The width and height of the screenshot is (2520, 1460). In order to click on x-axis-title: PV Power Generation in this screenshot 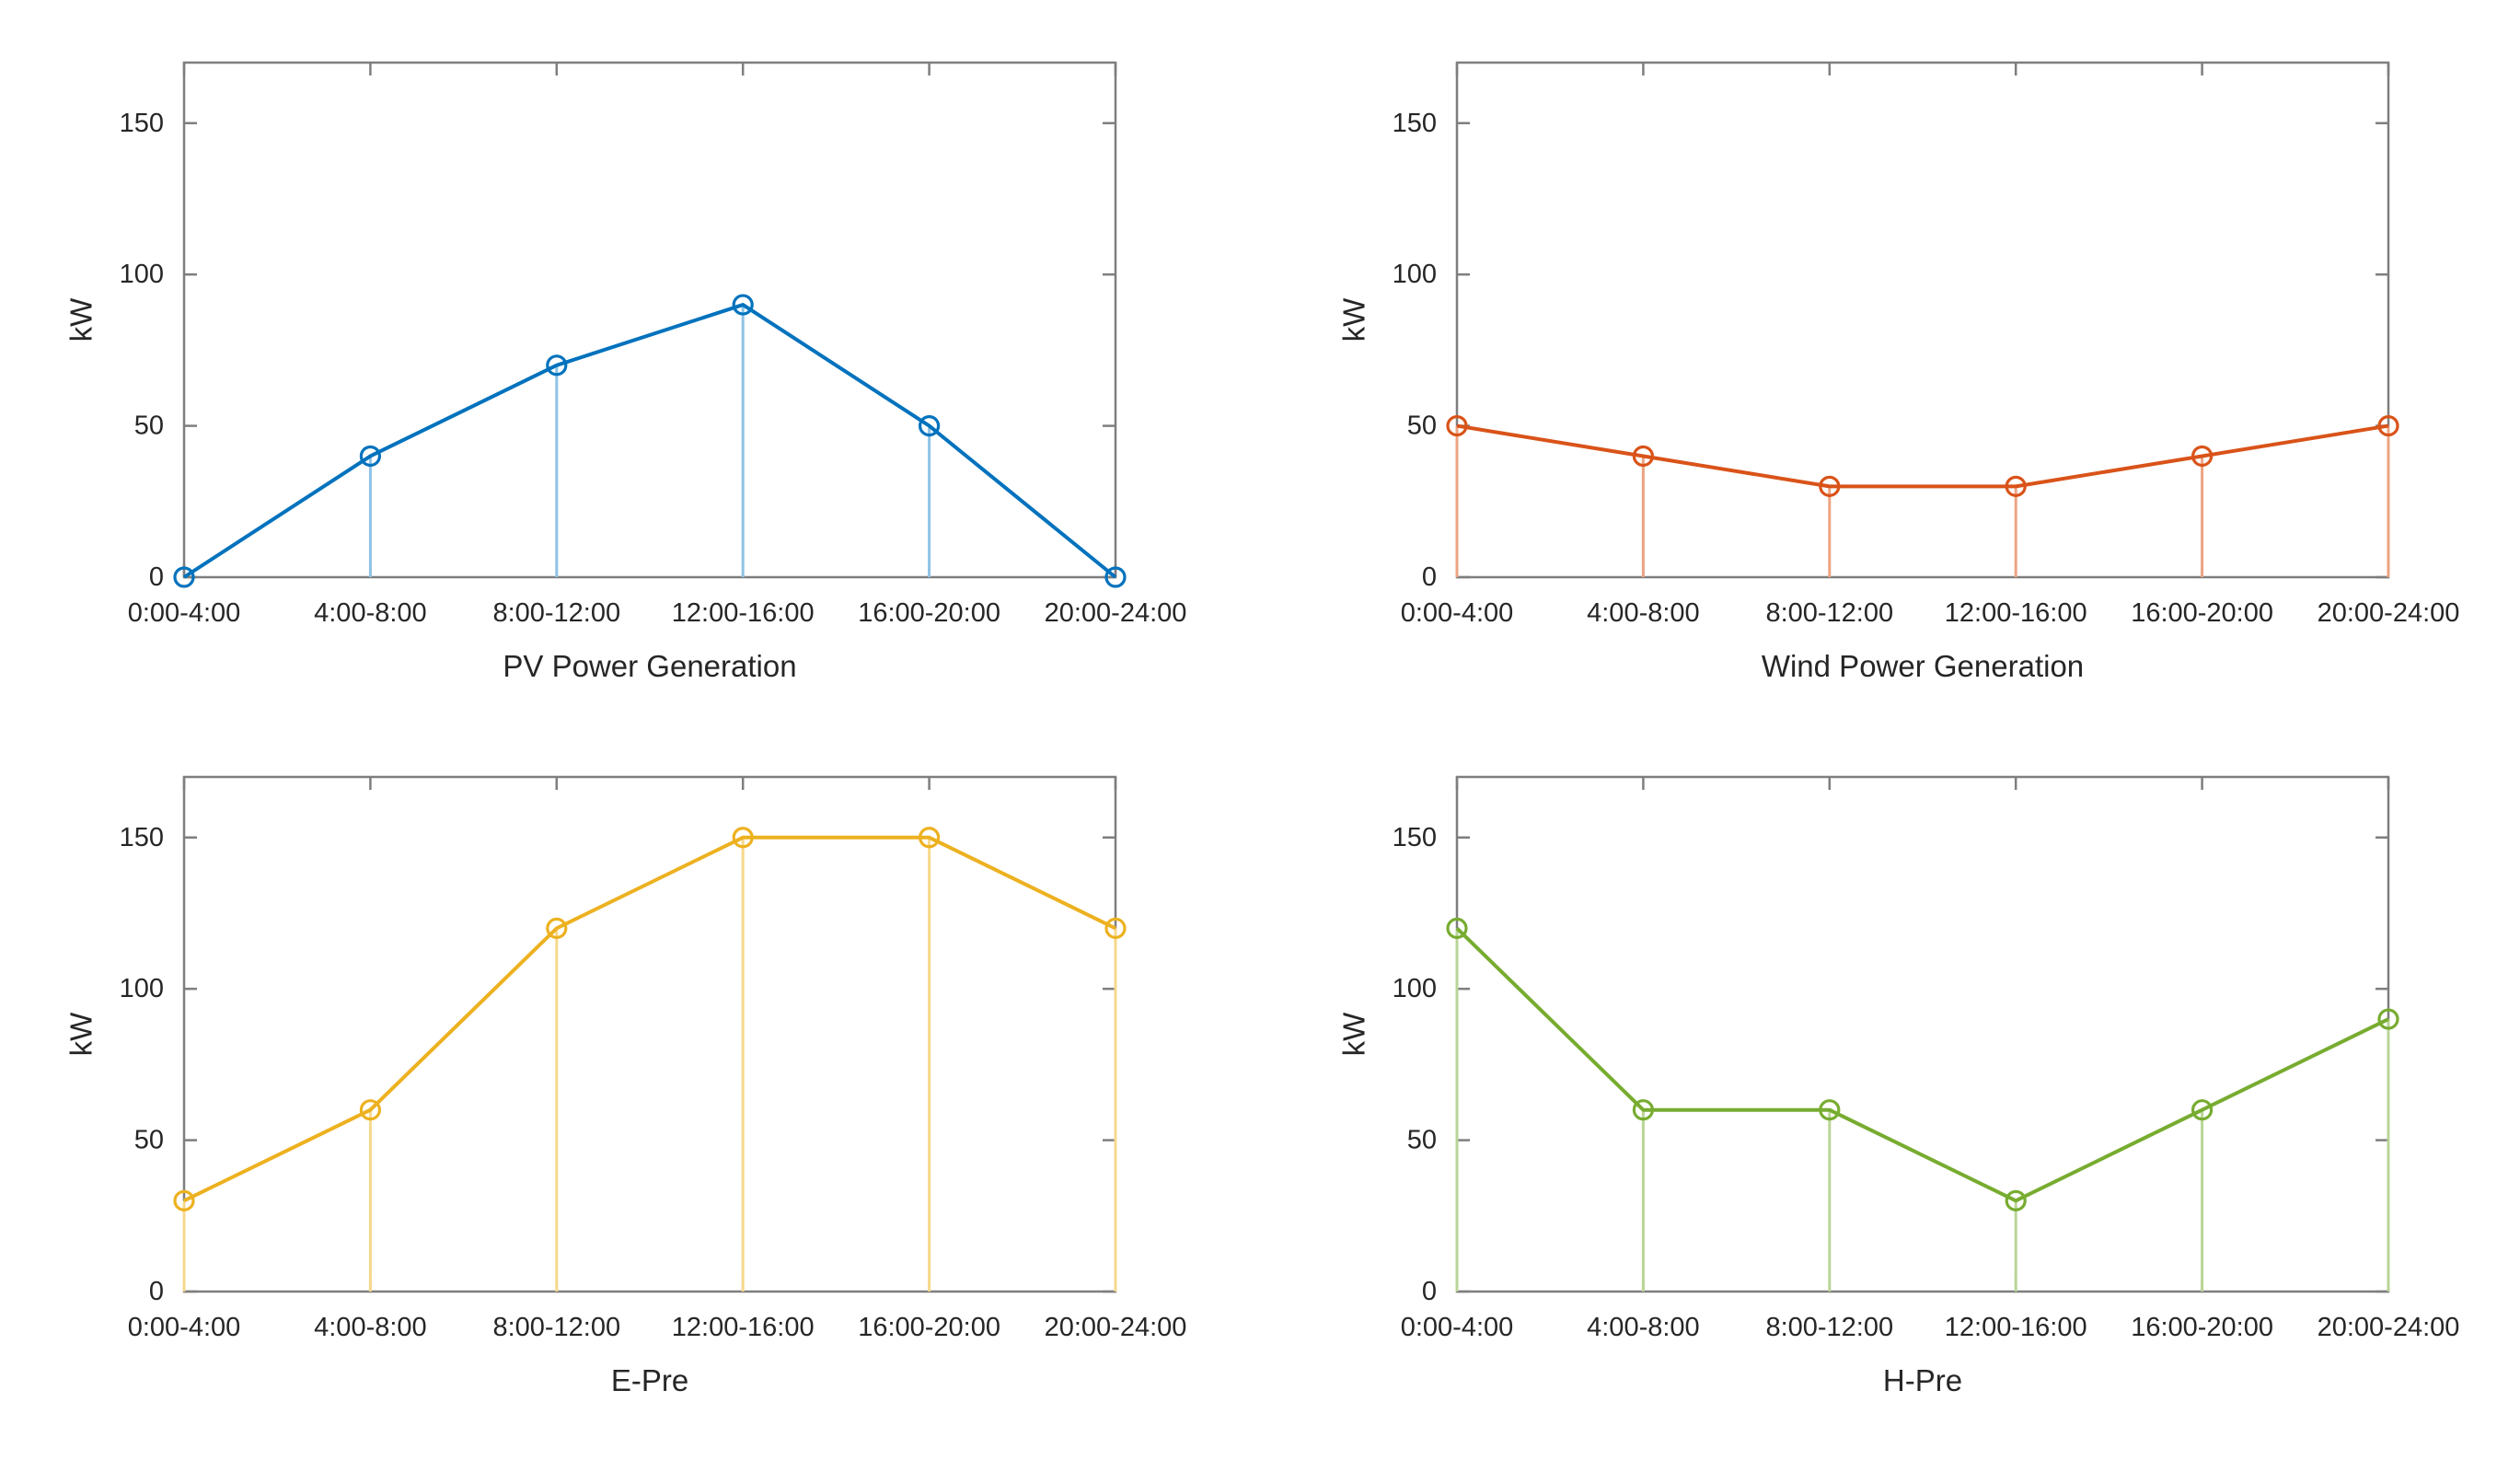, I will do `click(649, 666)`.